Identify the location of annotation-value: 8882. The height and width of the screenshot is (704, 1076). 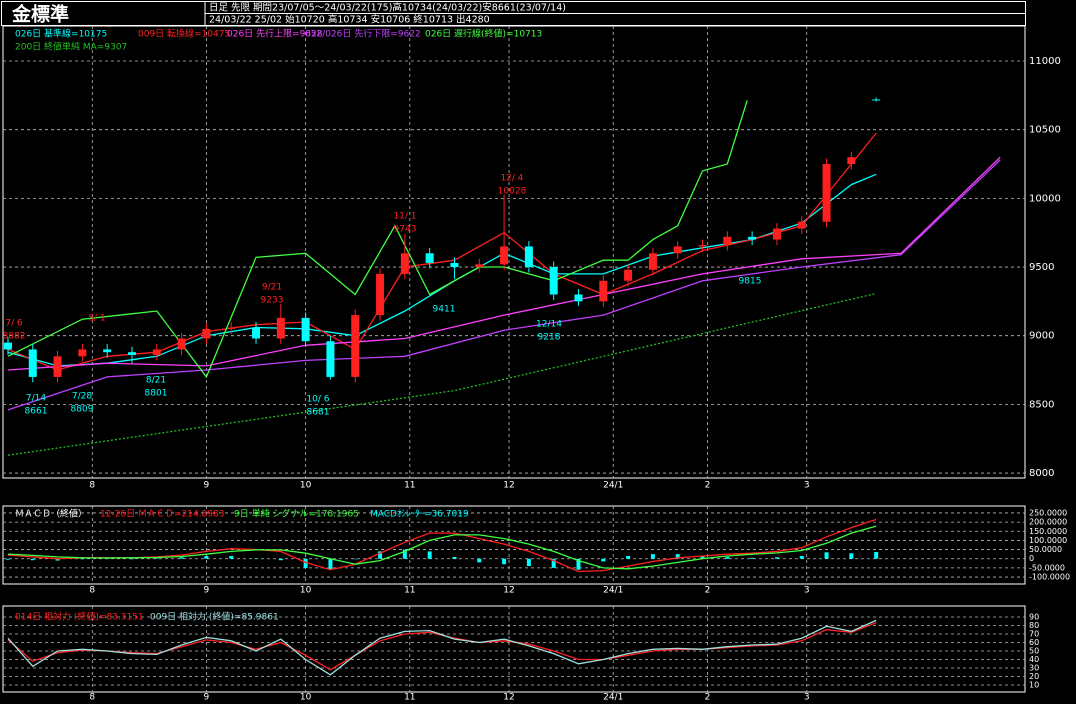
(14, 337).